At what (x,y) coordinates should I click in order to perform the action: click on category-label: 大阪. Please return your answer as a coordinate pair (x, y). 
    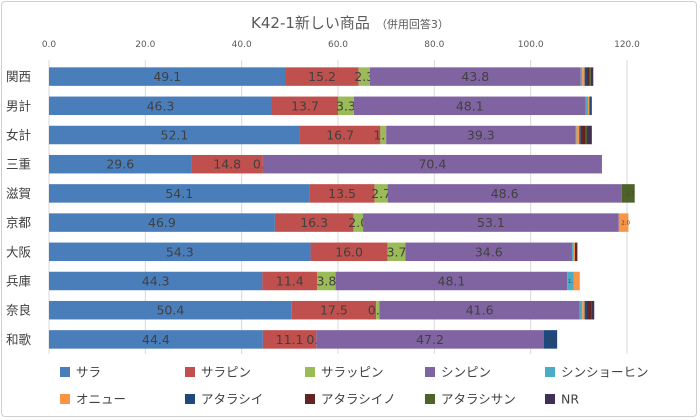
    Looking at the image, I should click on (19, 251).